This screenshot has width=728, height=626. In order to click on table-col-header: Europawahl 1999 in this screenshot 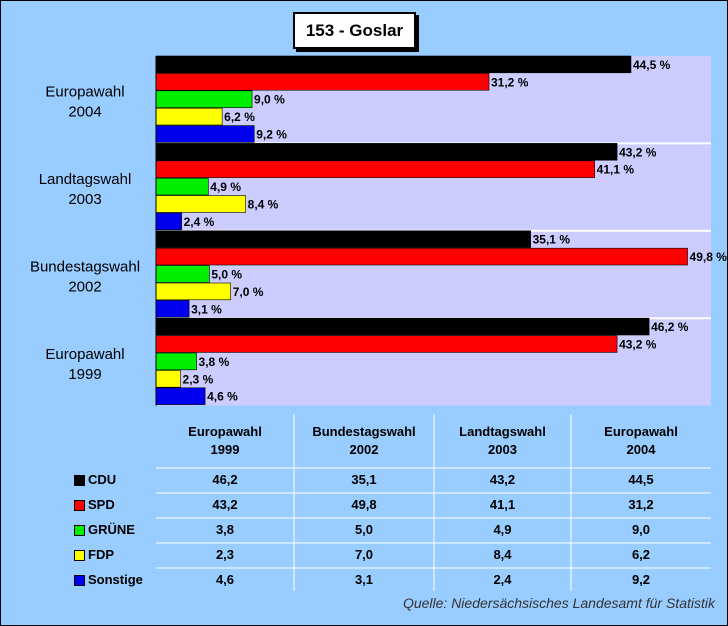, I will do `click(225, 441)`.